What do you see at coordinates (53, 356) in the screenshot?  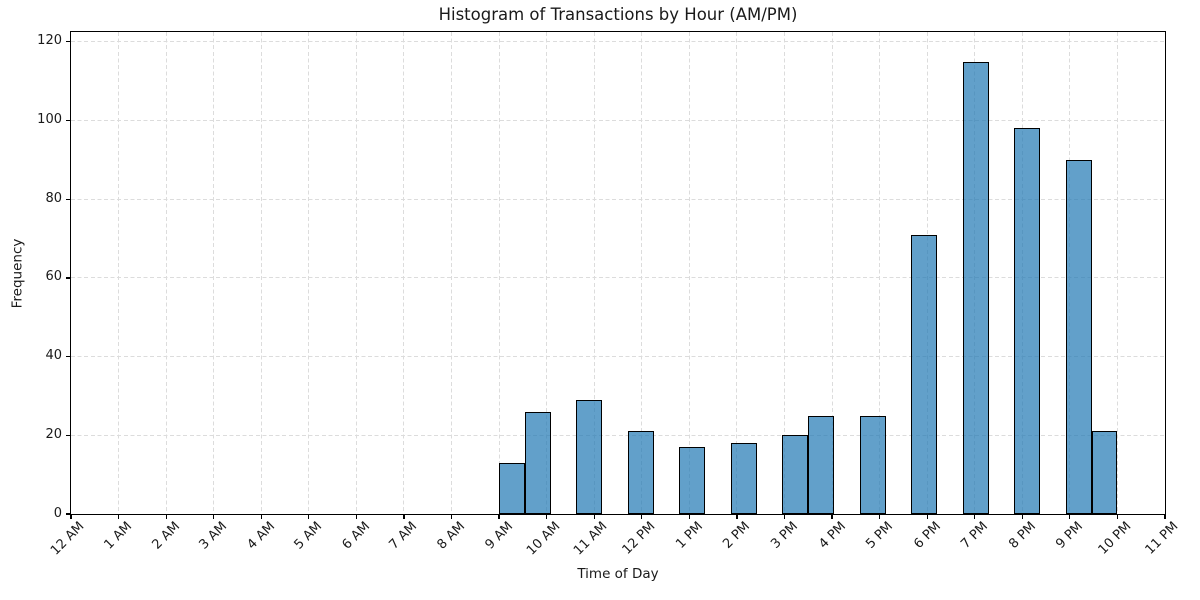 I see `y-tick-label: 40` at bounding box center [53, 356].